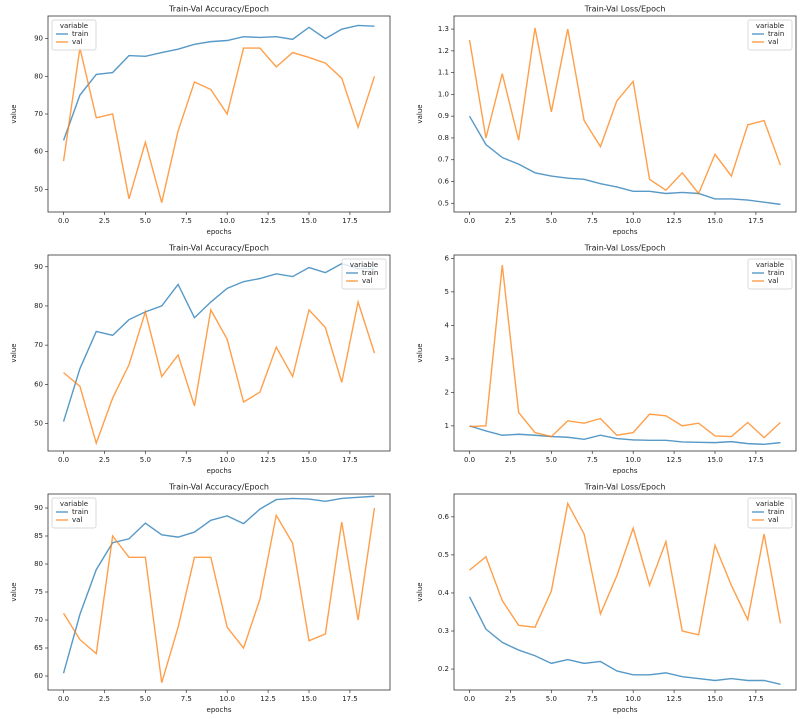 This screenshot has width=812, height=719. What do you see at coordinates (447, 292) in the screenshot?
I see `y-tick-label: 5` at bounding box center [447, 292].